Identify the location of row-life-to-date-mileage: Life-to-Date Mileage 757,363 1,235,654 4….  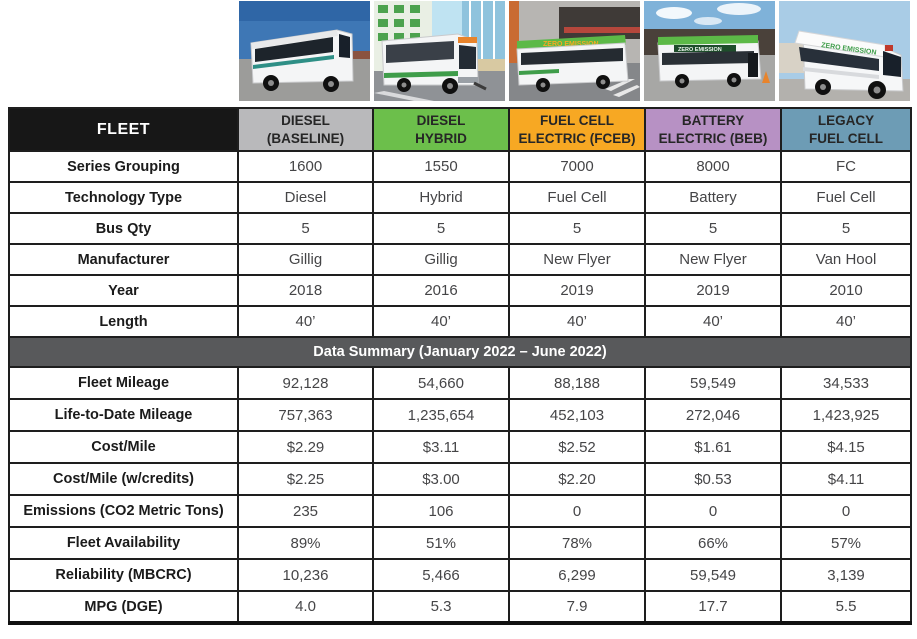
(460, 415).